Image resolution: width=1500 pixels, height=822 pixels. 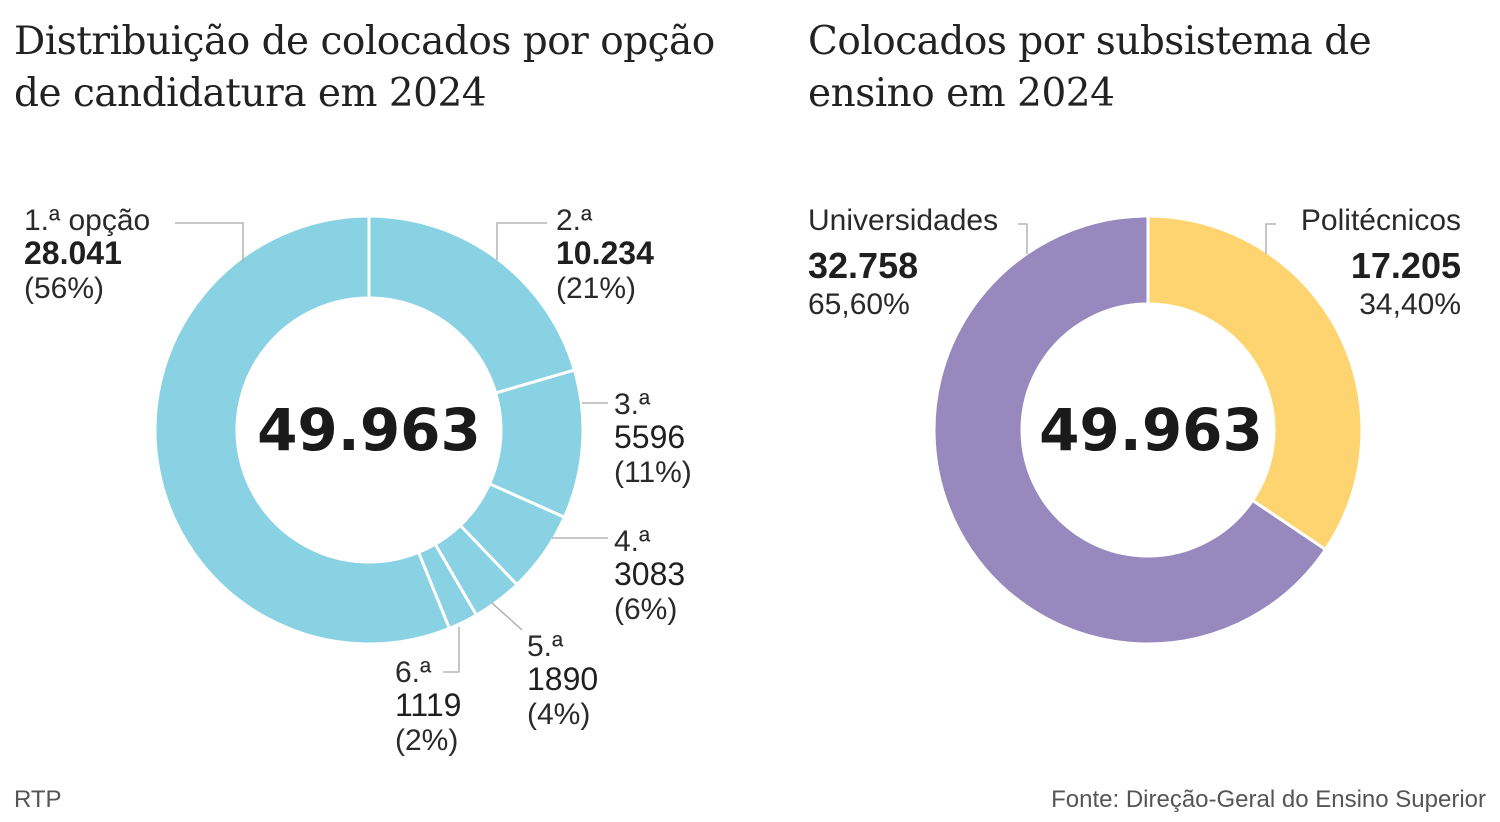 What do you see at coordinates (1406, 265) in the screenshot?
I see `slice-value: 17.205` at bounding box center [1406, 265].